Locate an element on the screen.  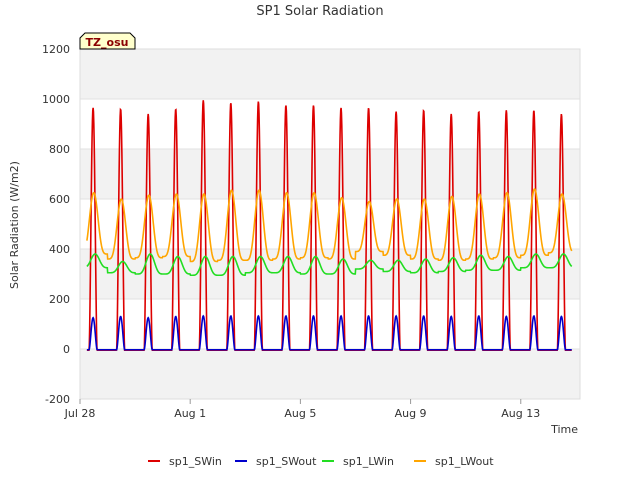
legend-label: sp1_LWin is located at coordinates (368, 461).